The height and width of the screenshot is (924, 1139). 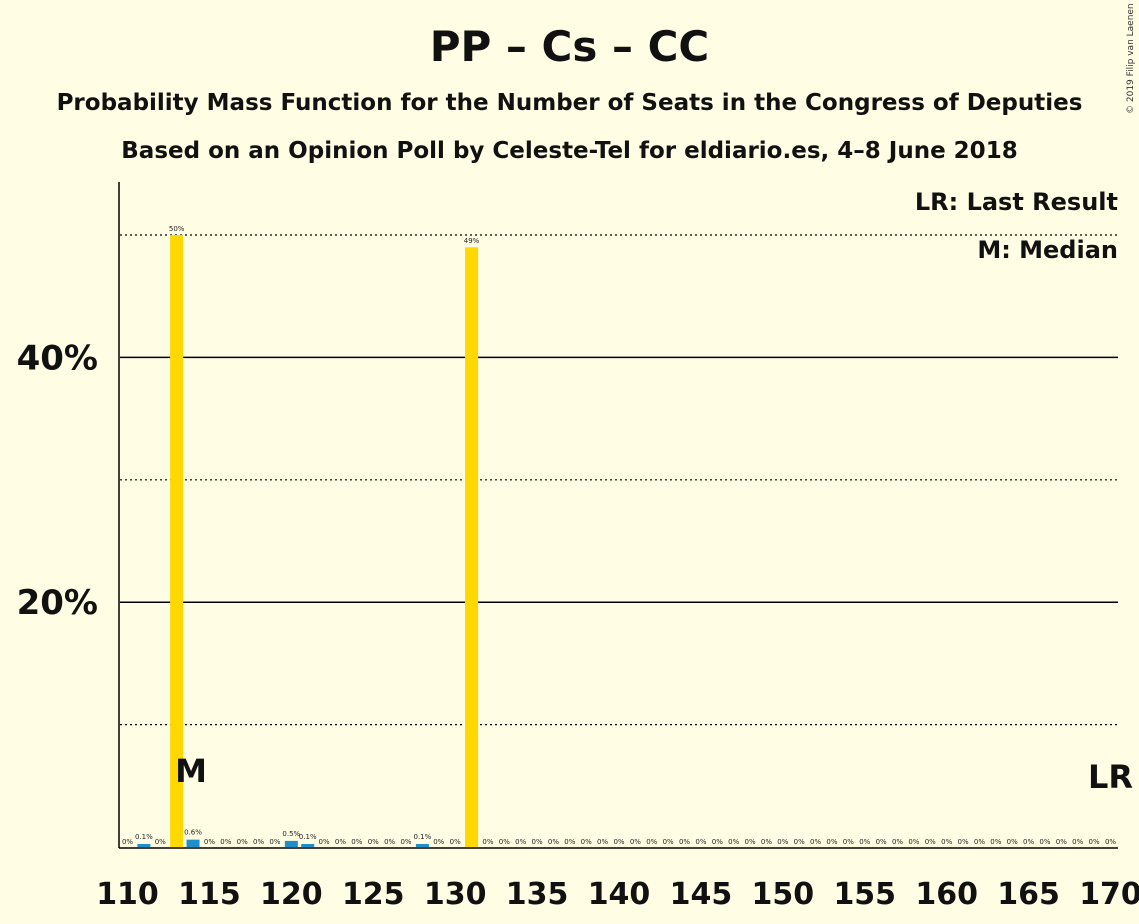 I want to click on x-tick-label: 150, so click(x=783, y=894).